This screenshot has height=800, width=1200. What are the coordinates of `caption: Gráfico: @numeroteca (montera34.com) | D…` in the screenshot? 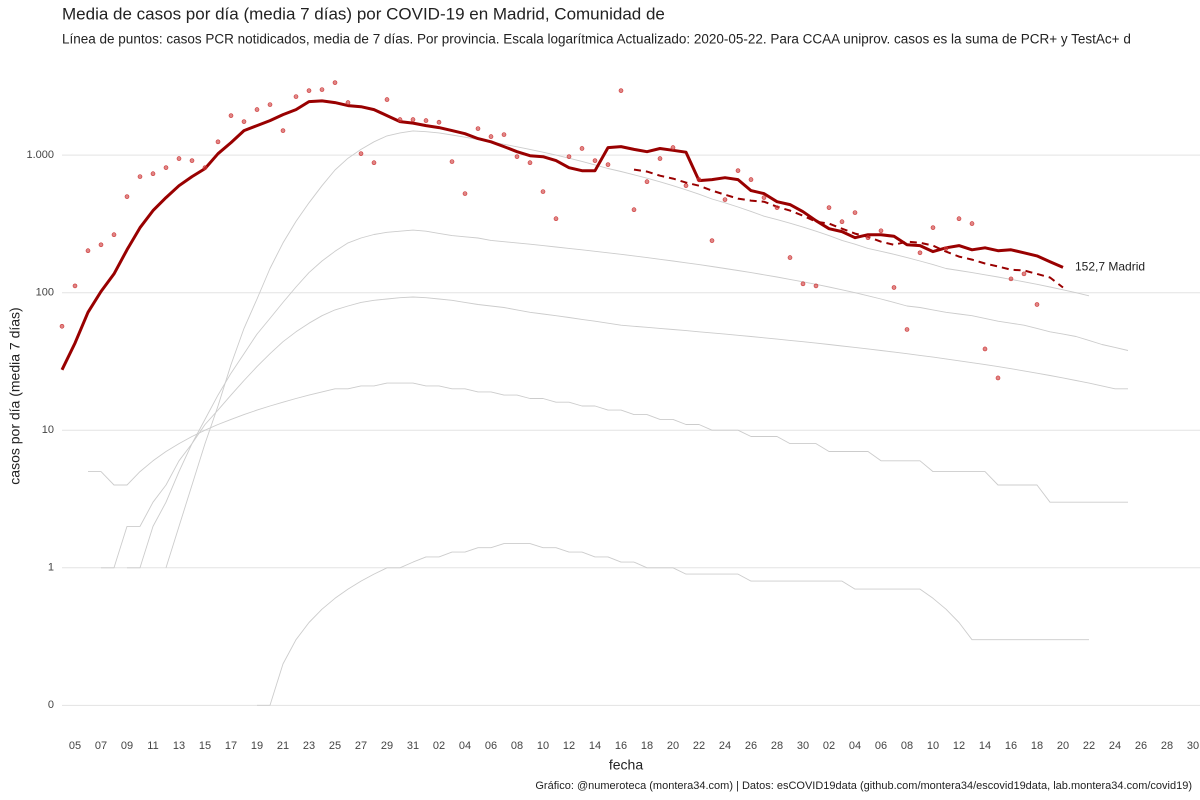 It's located at (863, 786).